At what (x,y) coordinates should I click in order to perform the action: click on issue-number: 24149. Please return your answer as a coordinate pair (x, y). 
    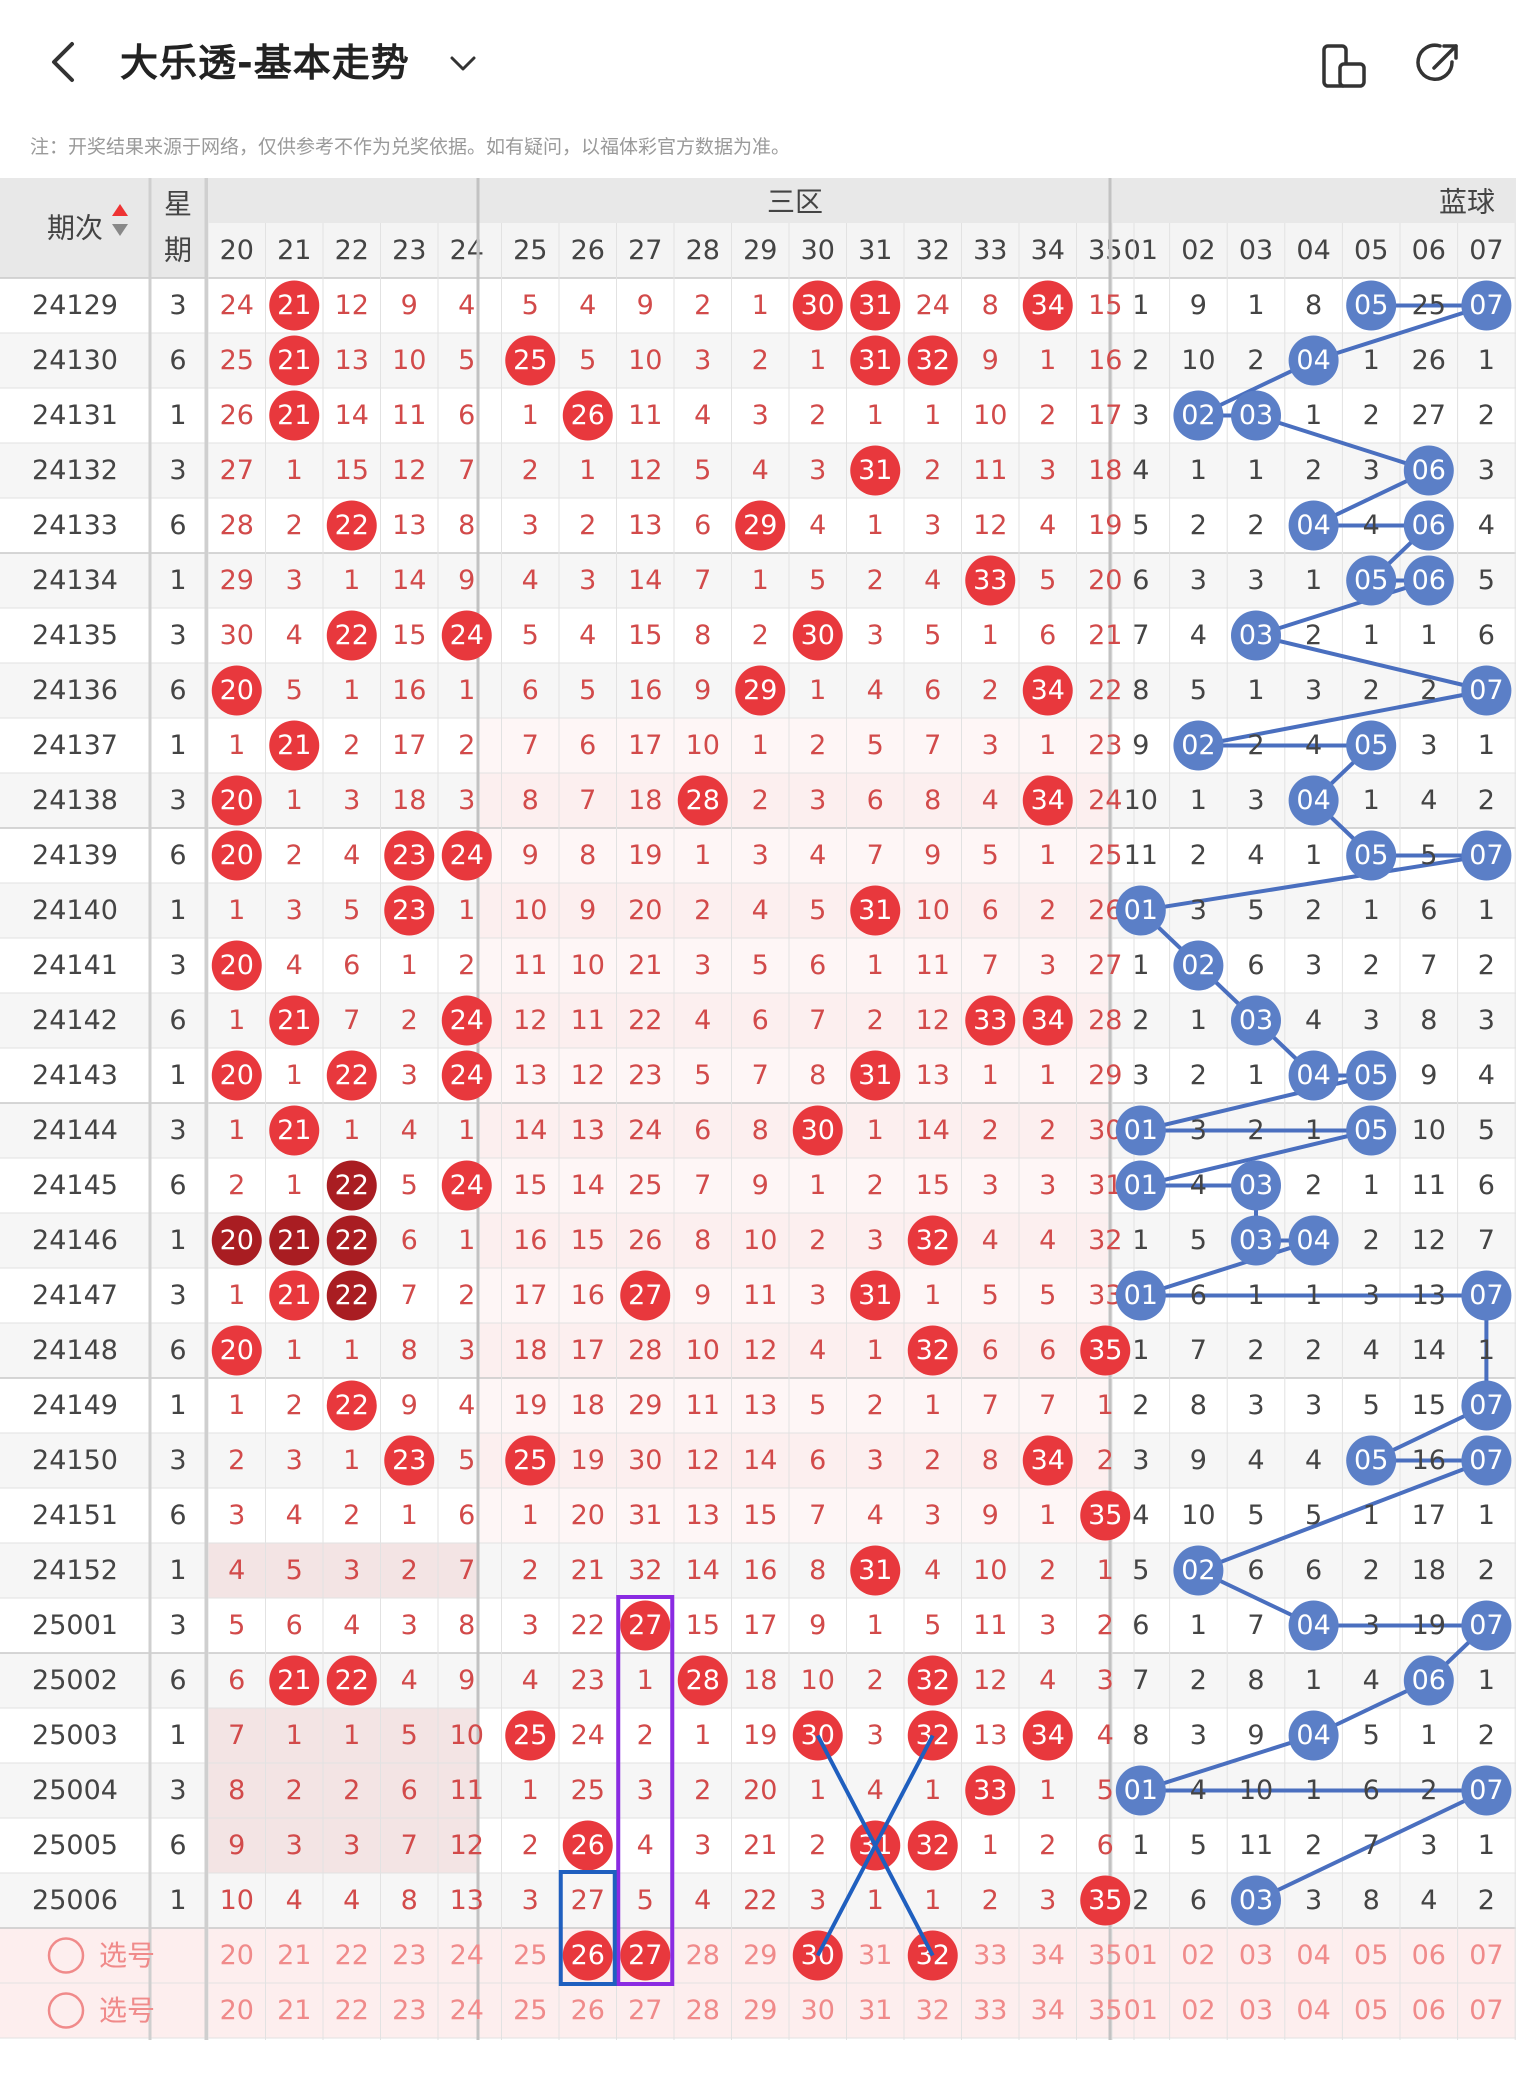
    Looking at the image, I should click on (75, 1405).